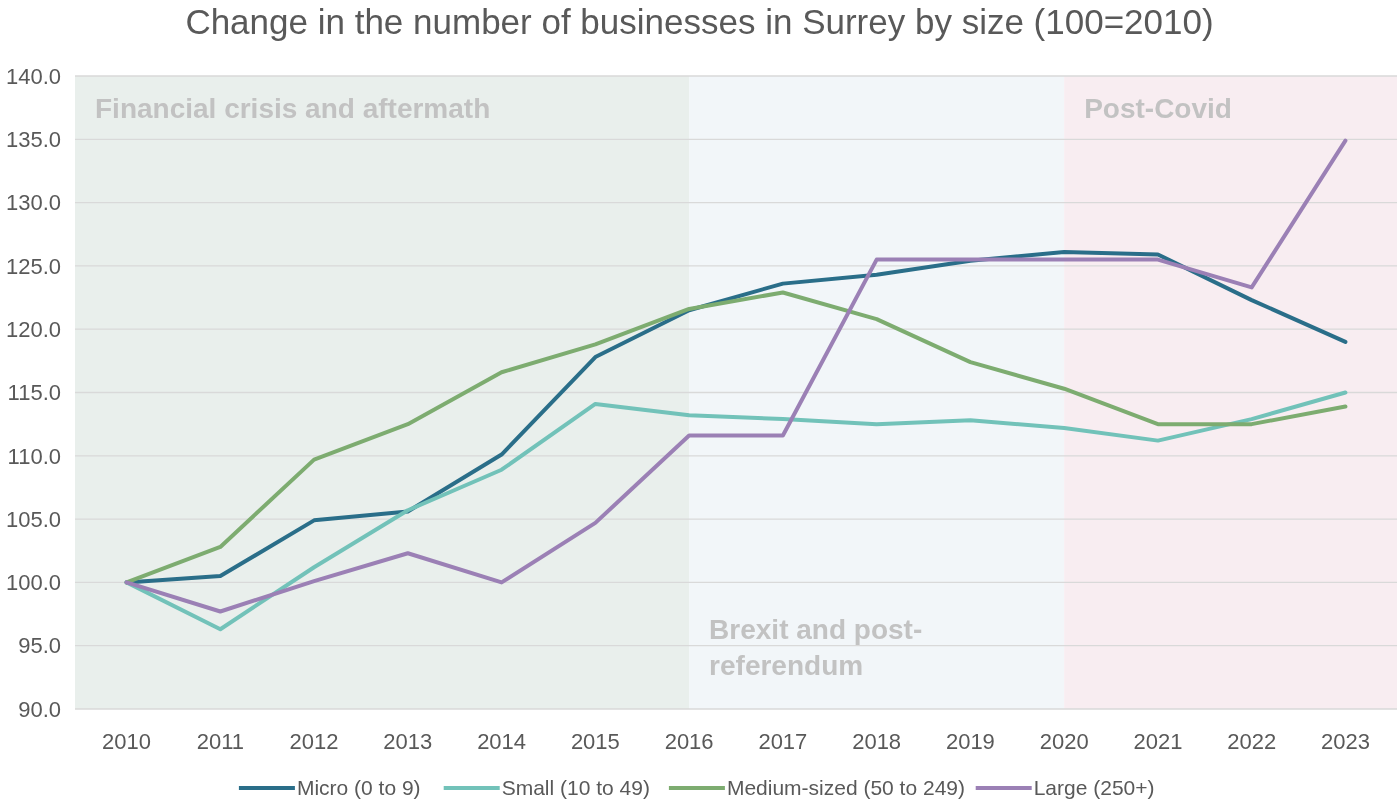 This screenshot has width=1399, height=809. Describe the element at coordinates (408, 741) in the screenshot. I see `x-tick-label: 2013` at that location.